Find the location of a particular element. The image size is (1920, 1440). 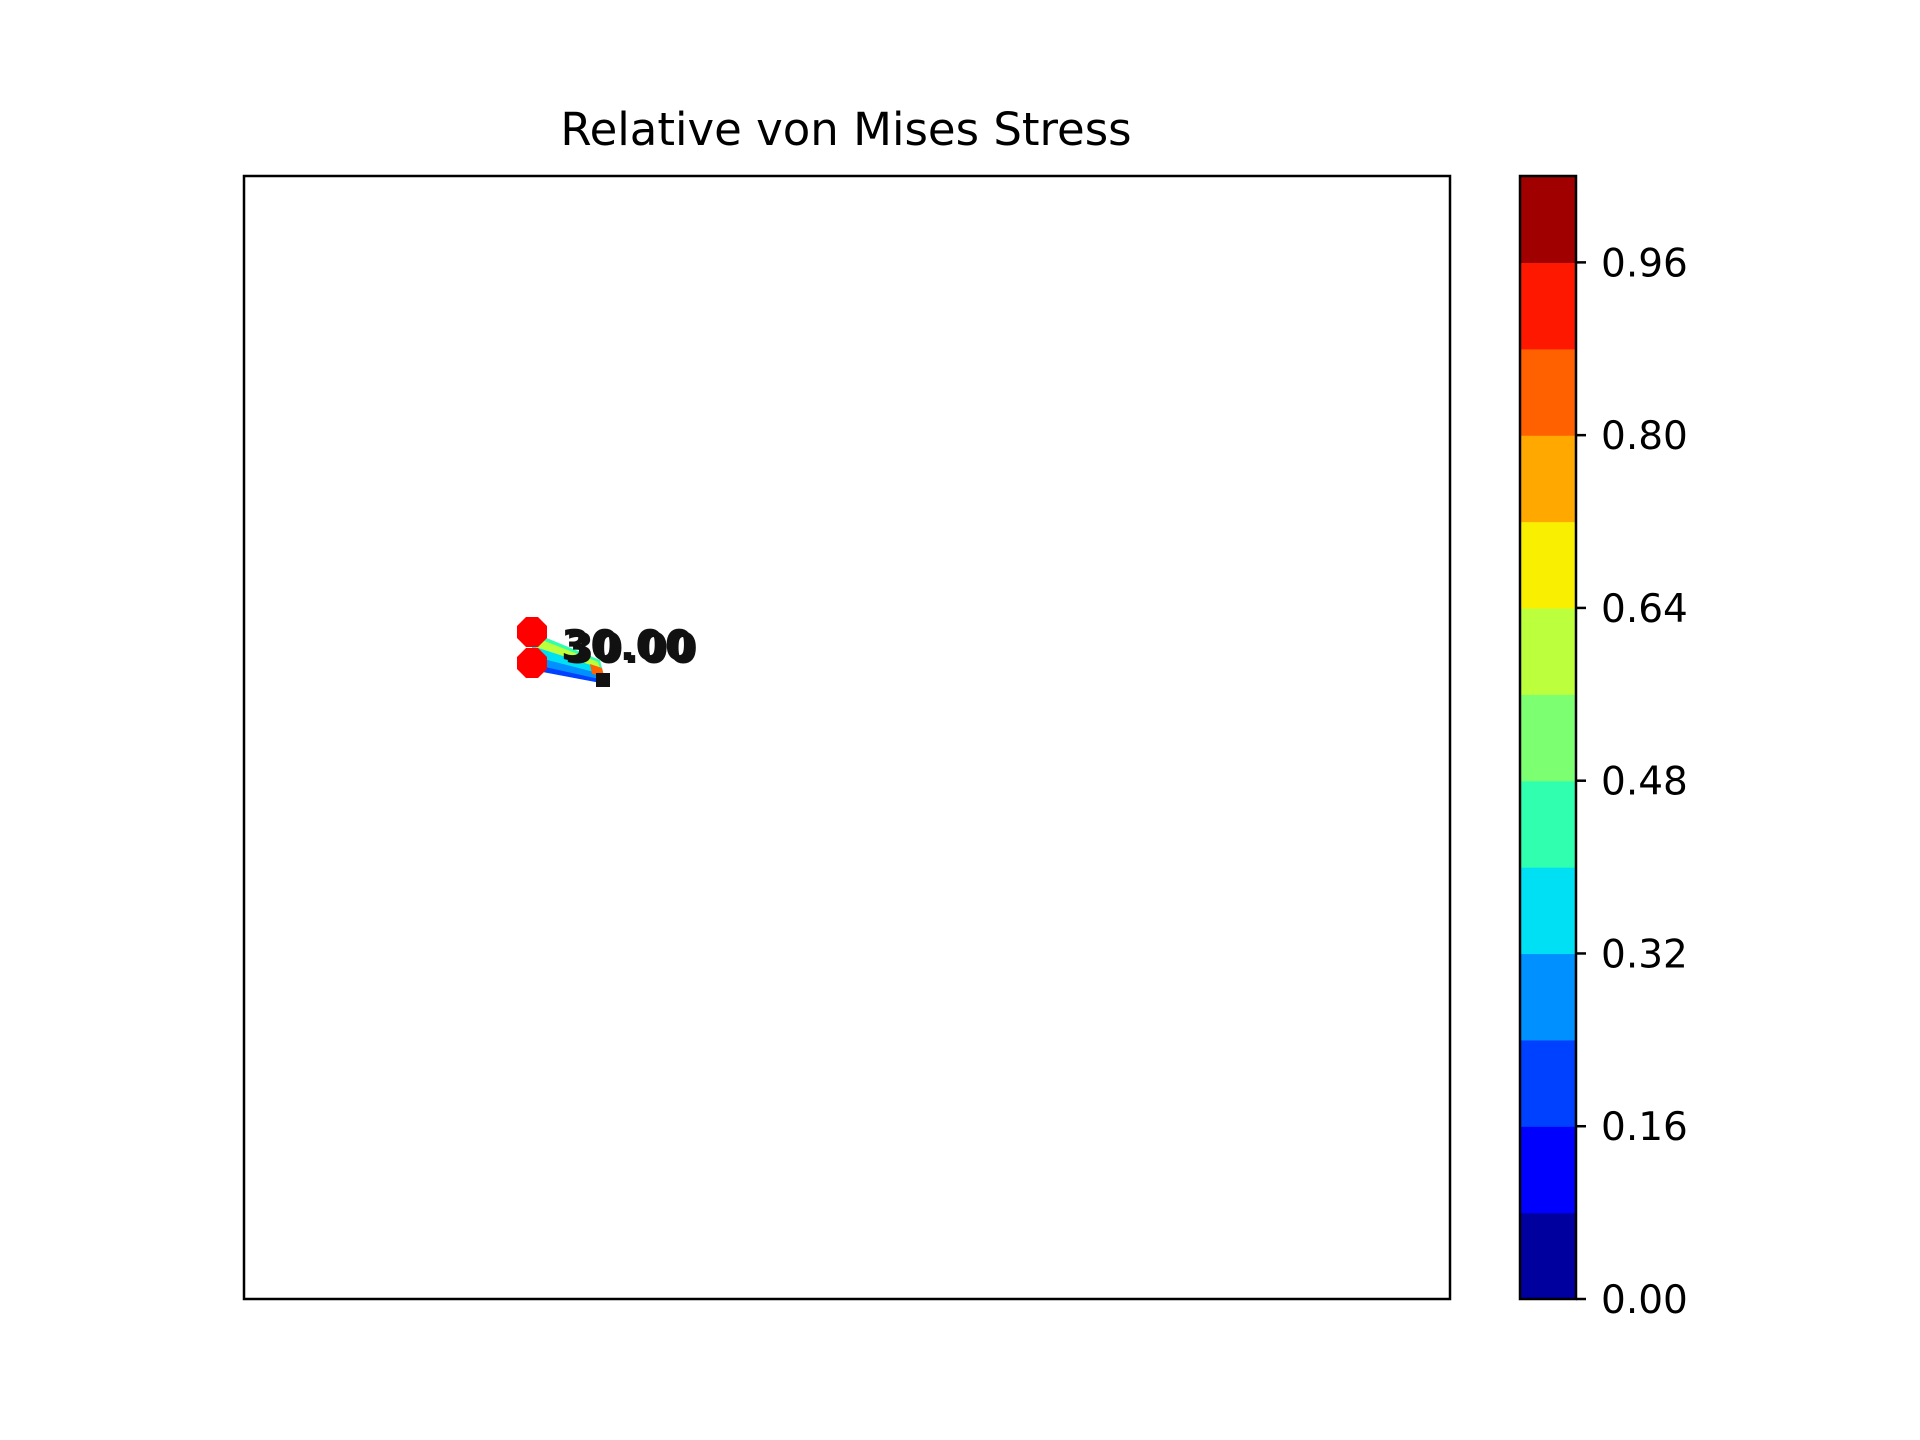

load-point-marker is located at coordinates (603, 680).